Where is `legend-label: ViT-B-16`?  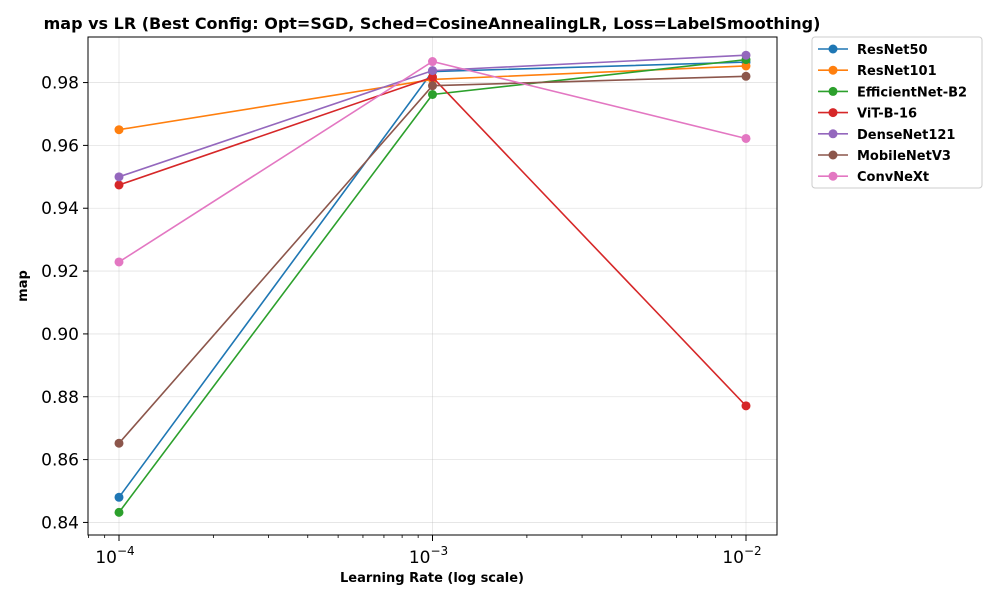
legend-label: ViT-B-16 is located at coordinates (887, 114).